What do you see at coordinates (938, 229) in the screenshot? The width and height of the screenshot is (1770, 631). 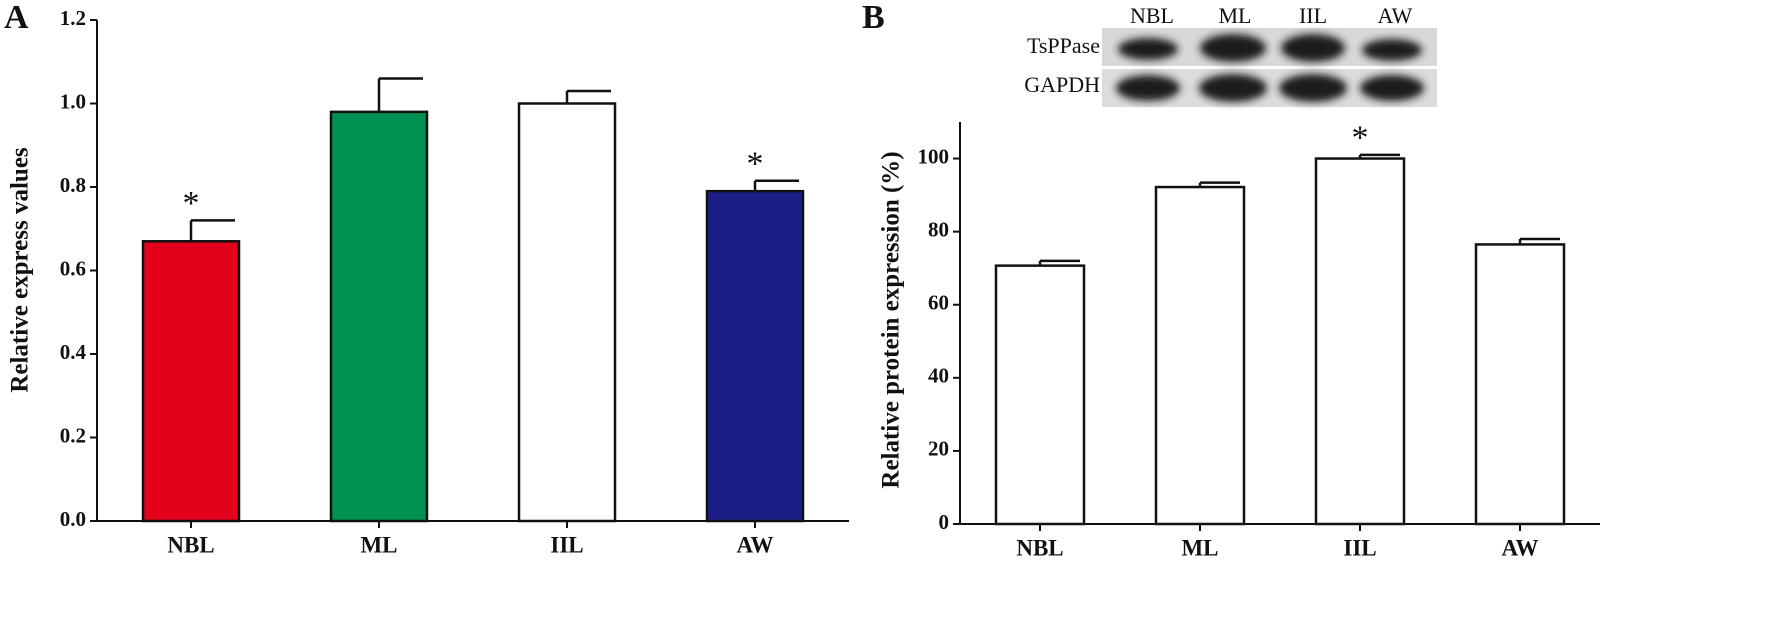 I see `y-tick-label: 80` at bounding box center [938, 229].